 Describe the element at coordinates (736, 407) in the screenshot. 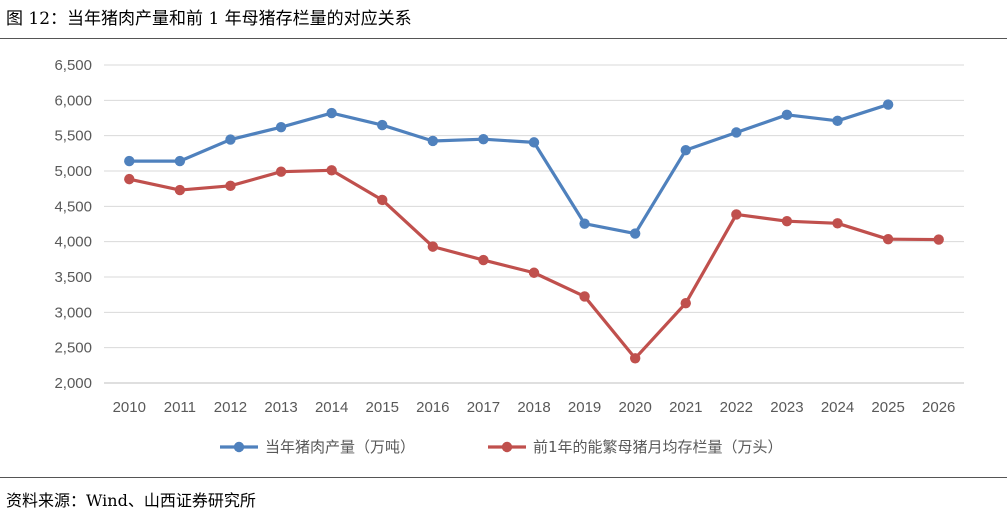

I see `x-tick-label: 2022` at that location.